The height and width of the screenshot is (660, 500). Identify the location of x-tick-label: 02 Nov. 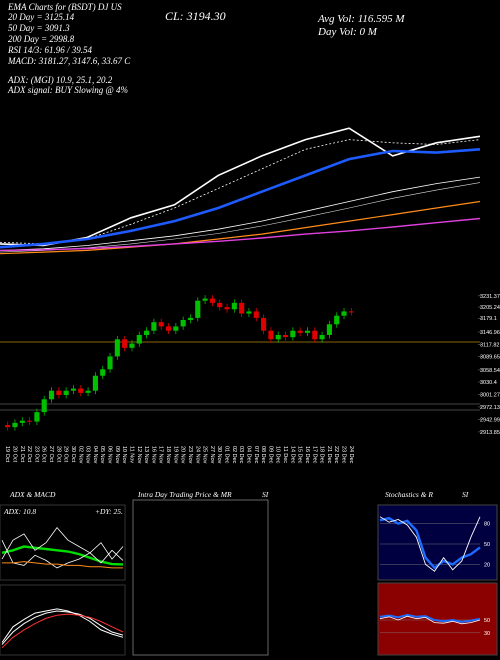
(80, 455).